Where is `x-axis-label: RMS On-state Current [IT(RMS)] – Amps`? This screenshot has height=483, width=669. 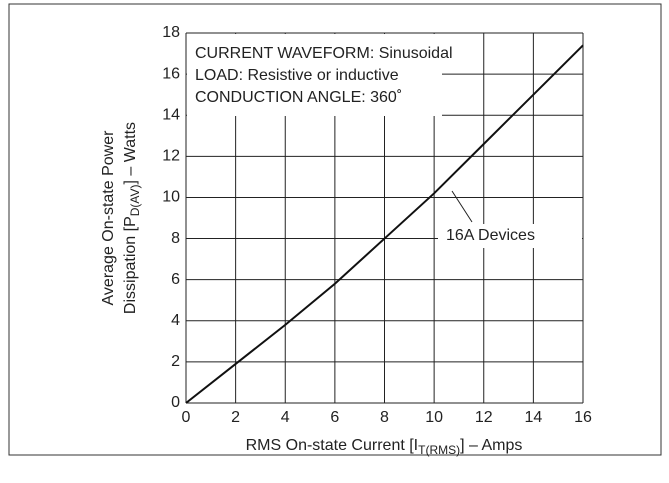
x-axis-label: RMS On-state Current [IT(RMS)] – Amps is located at coordinates (384, 447).